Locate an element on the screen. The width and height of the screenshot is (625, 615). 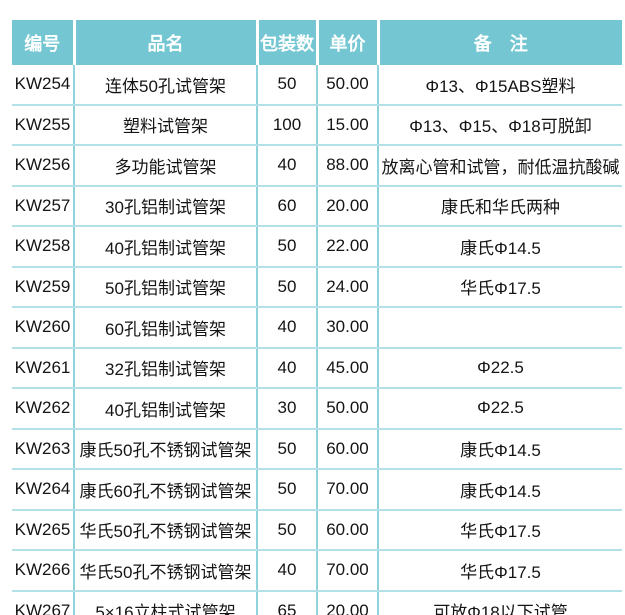
table-row: KW259 50孔铝制试管架 50 24.00 华氏Φ17.5 is located at coordinates (317, 287).